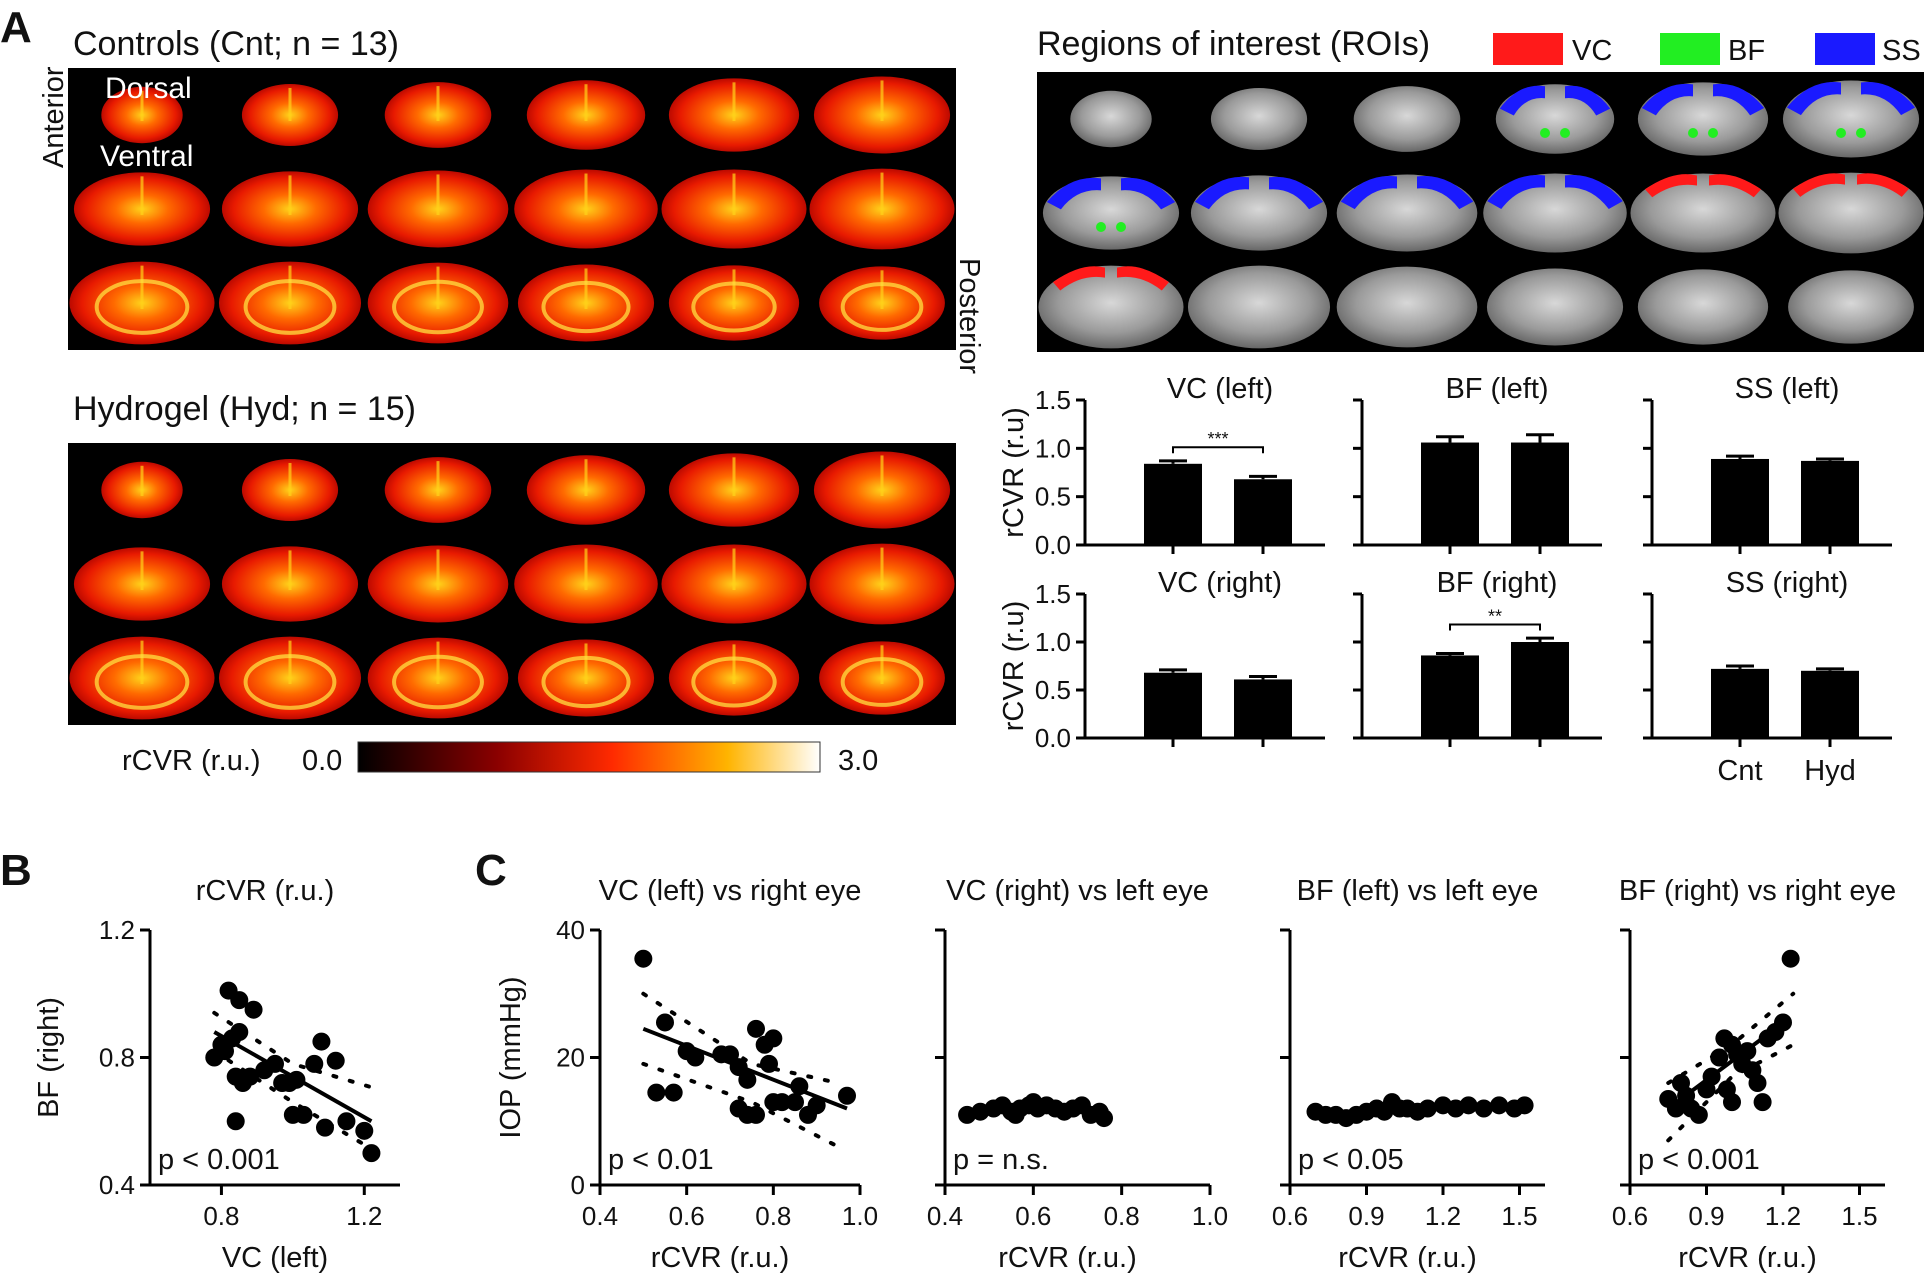  What do you see at coordinates (1217, 439) in the screenshot?
I see `significance-stars: ***` at bounding box center [1217, 439].